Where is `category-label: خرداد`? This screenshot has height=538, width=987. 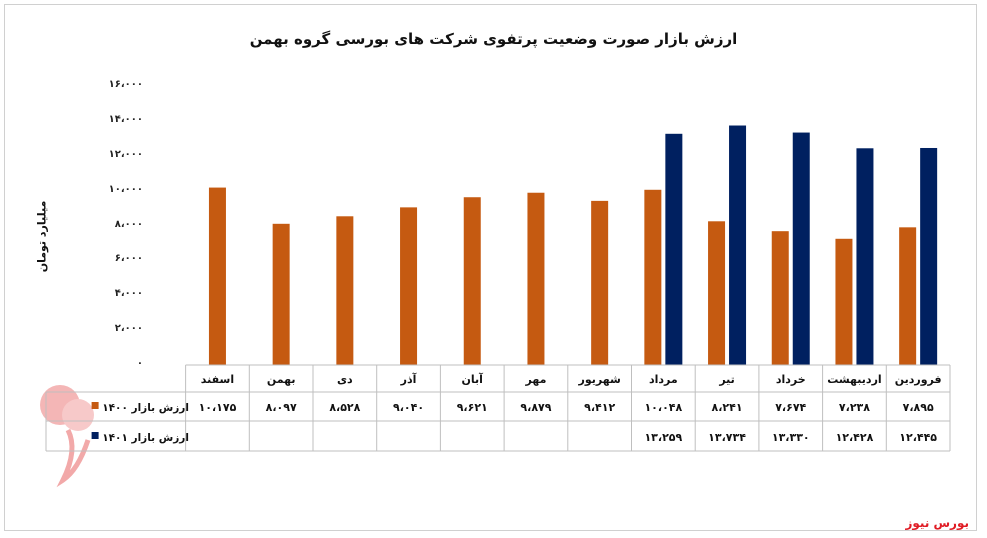 category-label: خرداد is located at coordinates (791, 379).